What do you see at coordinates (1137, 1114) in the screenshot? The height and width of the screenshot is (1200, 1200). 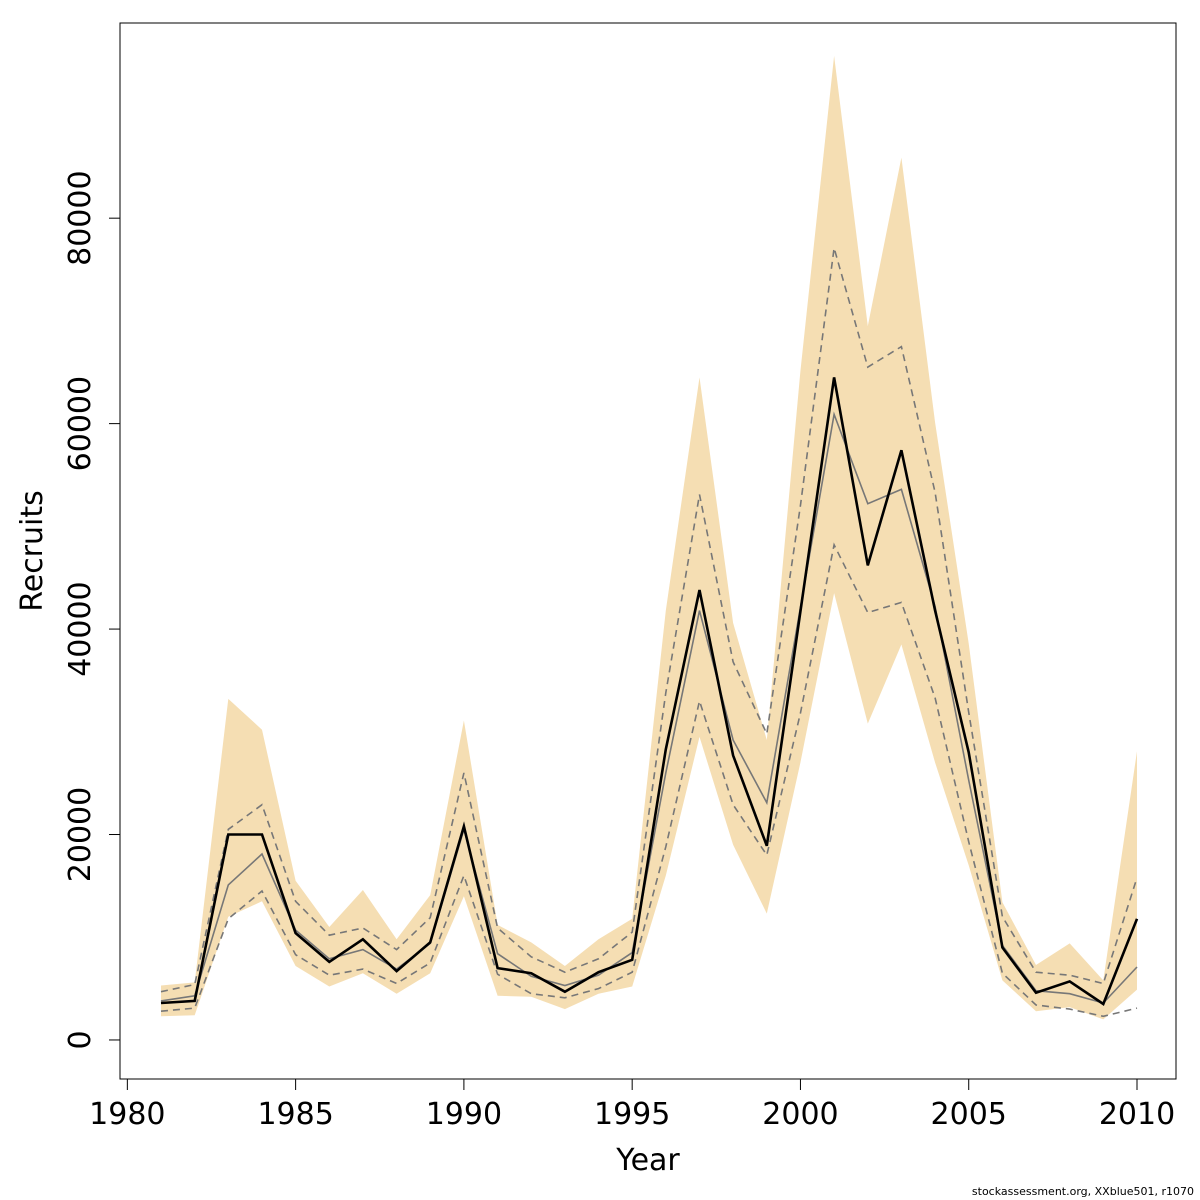 I see `x-tick-label: 2010` at bounding box center [1137, 1114].